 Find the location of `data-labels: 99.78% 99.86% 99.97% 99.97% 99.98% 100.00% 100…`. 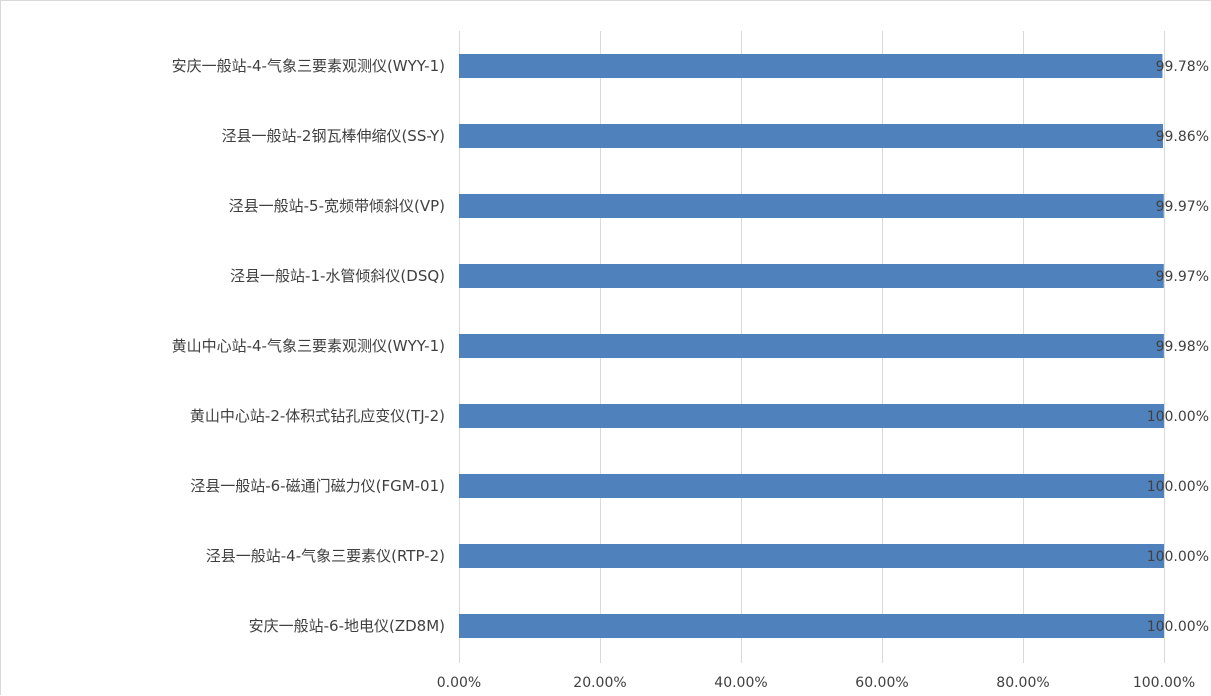

data-labels: 99.78% 99.86% 99.97% 99.97% 99.98% 100.00% 100… is located at coordinates (1178, 347).